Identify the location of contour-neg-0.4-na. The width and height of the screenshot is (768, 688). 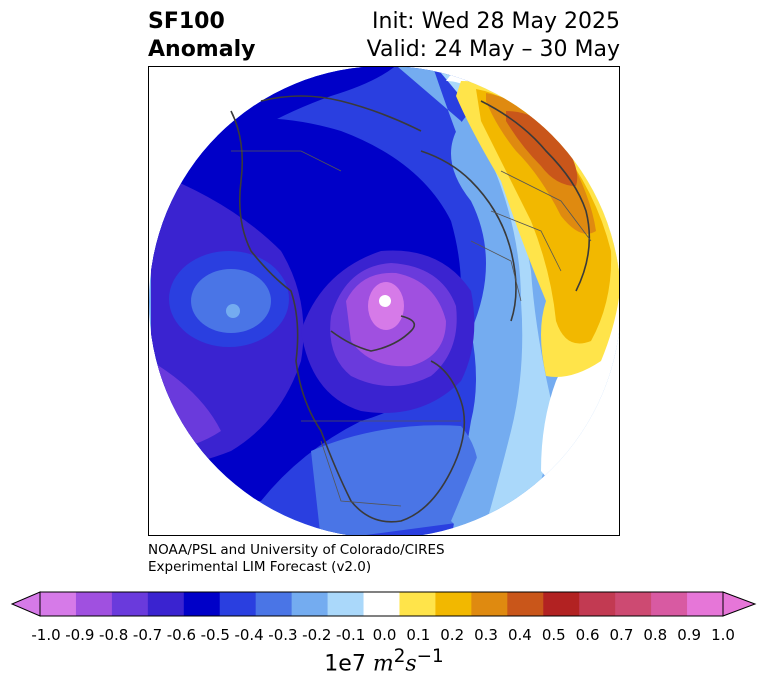
(395, 480).